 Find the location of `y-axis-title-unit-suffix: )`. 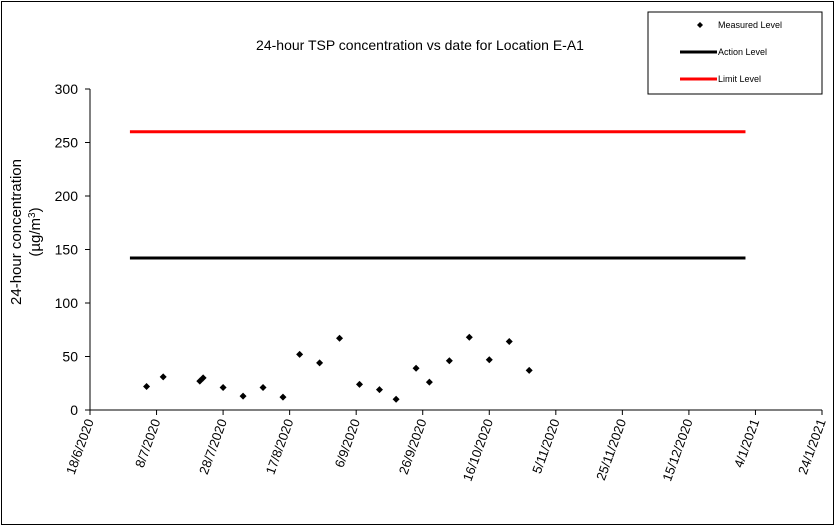

y-axis-title-unit-suffix: ) is located at coordinates (35, 209).